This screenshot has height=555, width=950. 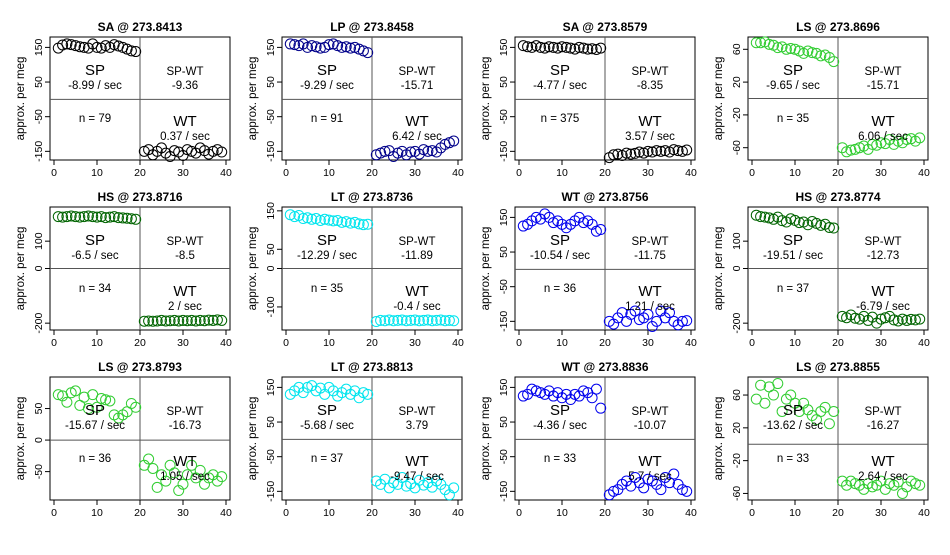 What do you see at coordinates (95, 86) in the screenshot?
I see `panel-1-sp-rate: -8.99 / sec` at bounding box center [95, 86].